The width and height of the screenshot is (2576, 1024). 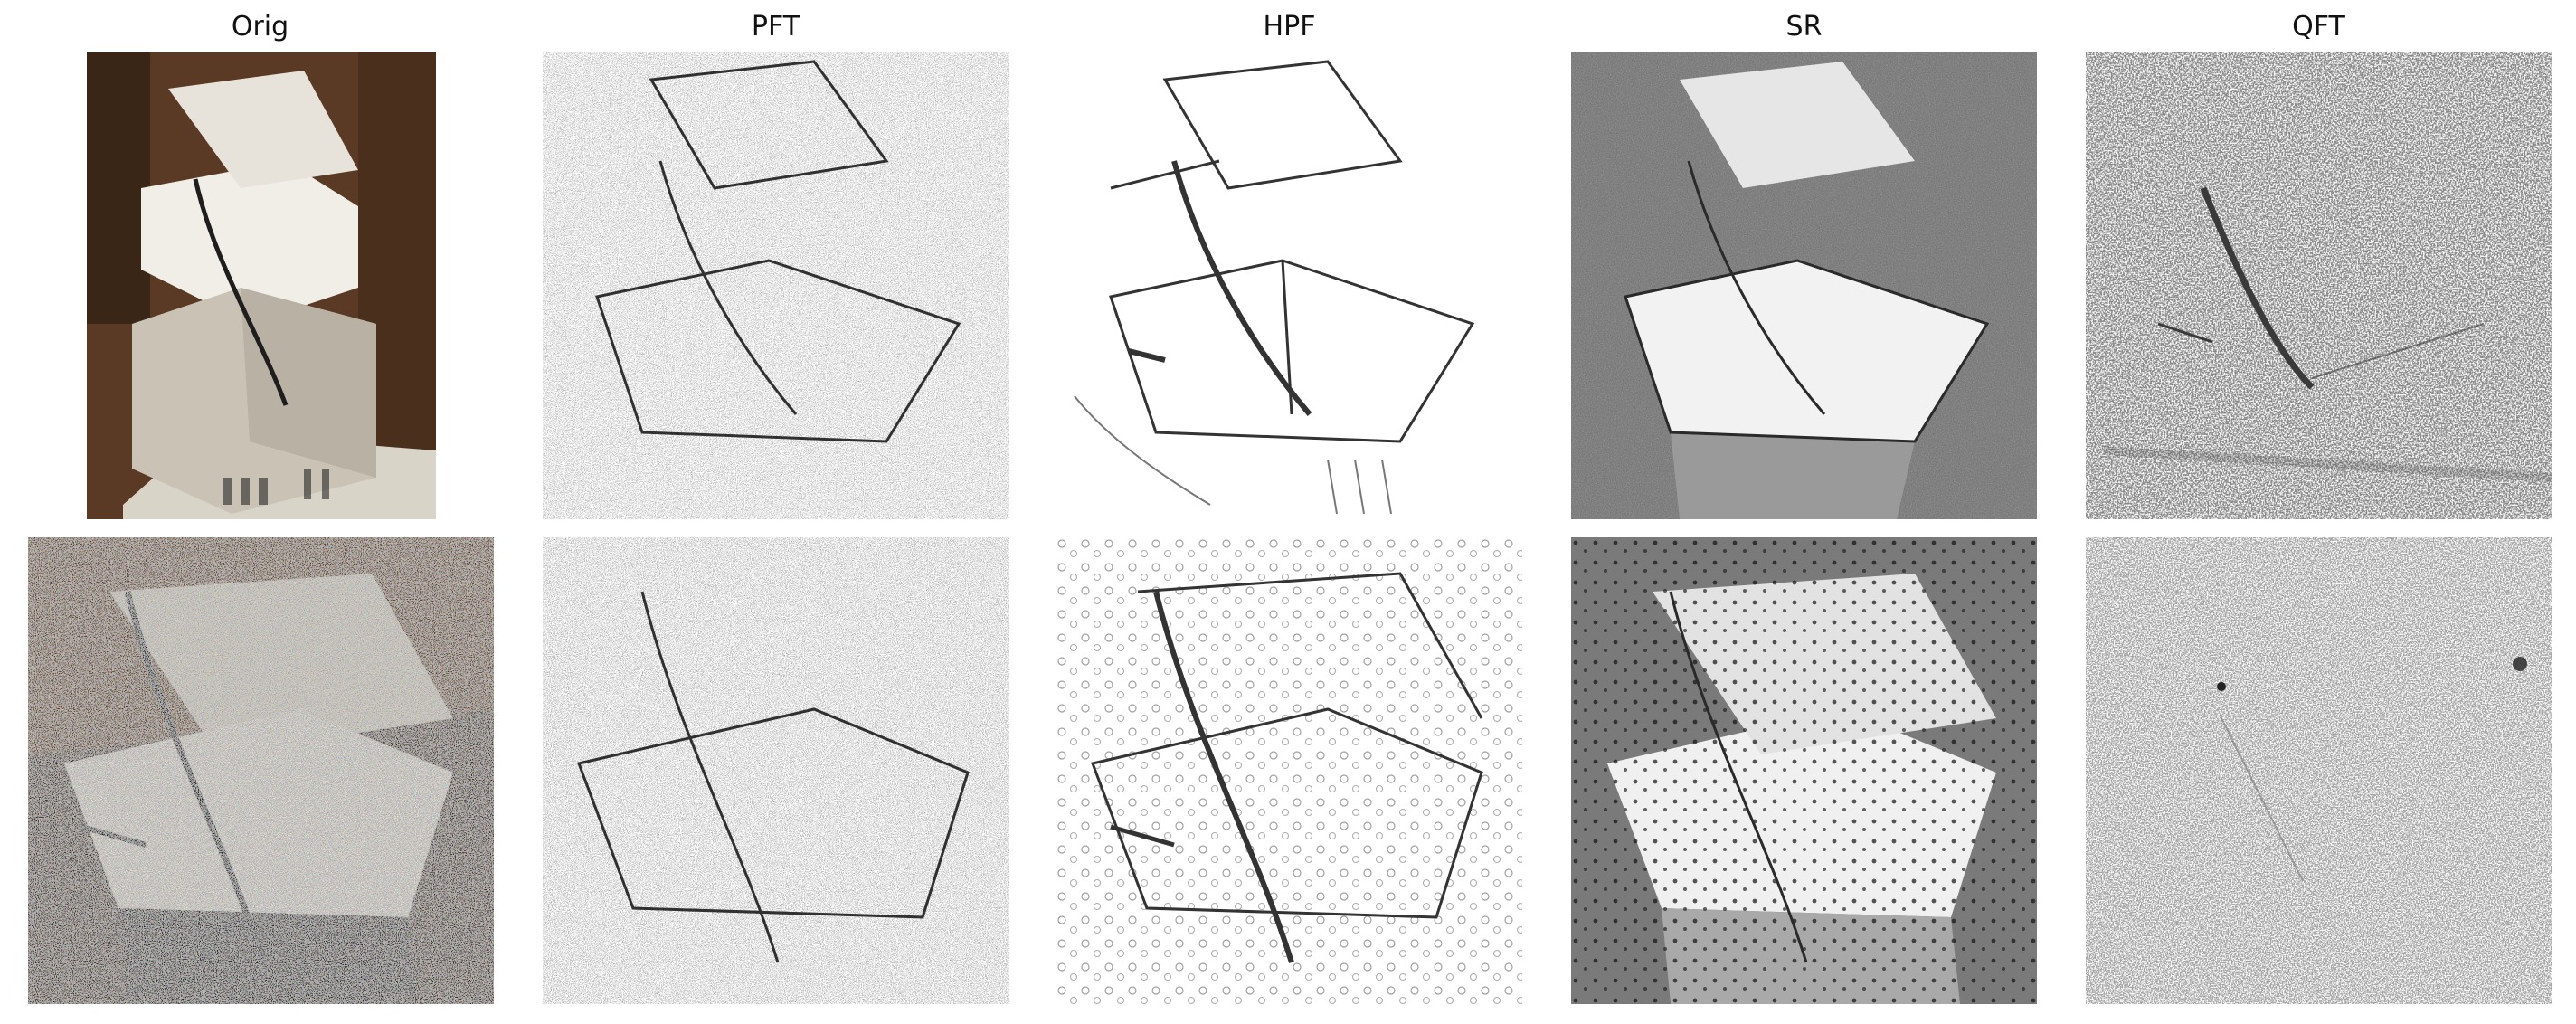 What do you see at coordinates (1289, 285) in the screenshot?
I see `hpf-saliency-clean` at bounding box center [1289, 285].